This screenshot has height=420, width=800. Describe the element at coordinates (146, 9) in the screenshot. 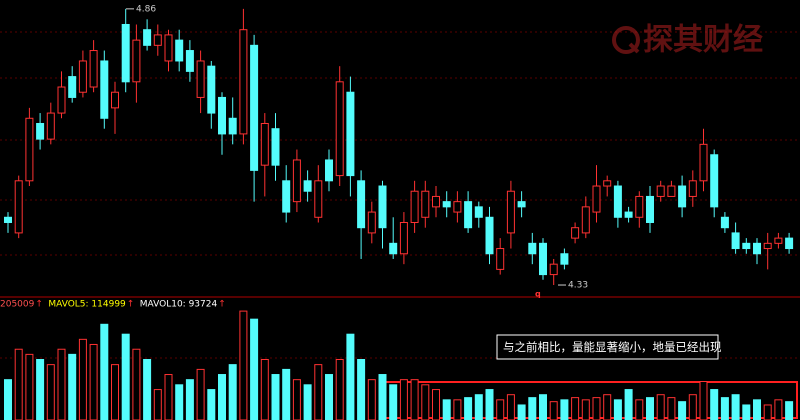

I see `max-label: 4.86` at that location.